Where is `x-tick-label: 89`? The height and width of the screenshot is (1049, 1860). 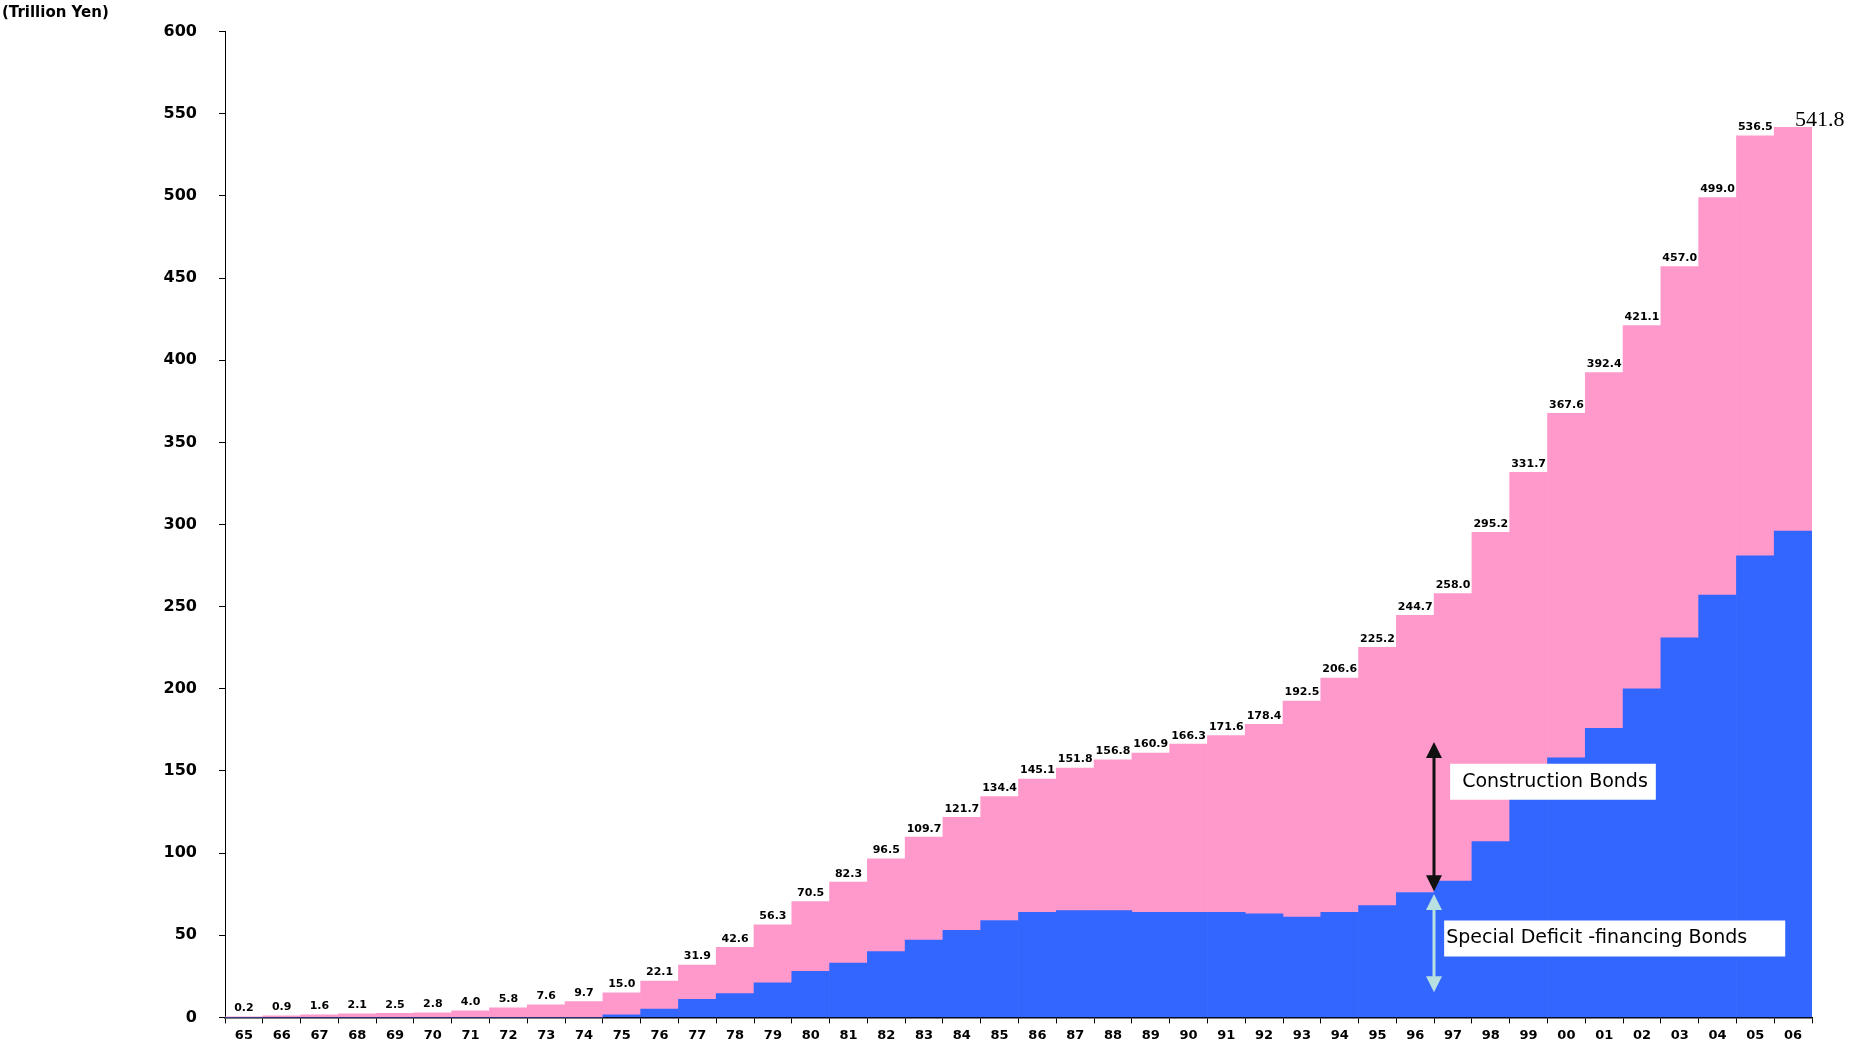 x-tick-label: 89 is located at coordinates (1150, 1034).